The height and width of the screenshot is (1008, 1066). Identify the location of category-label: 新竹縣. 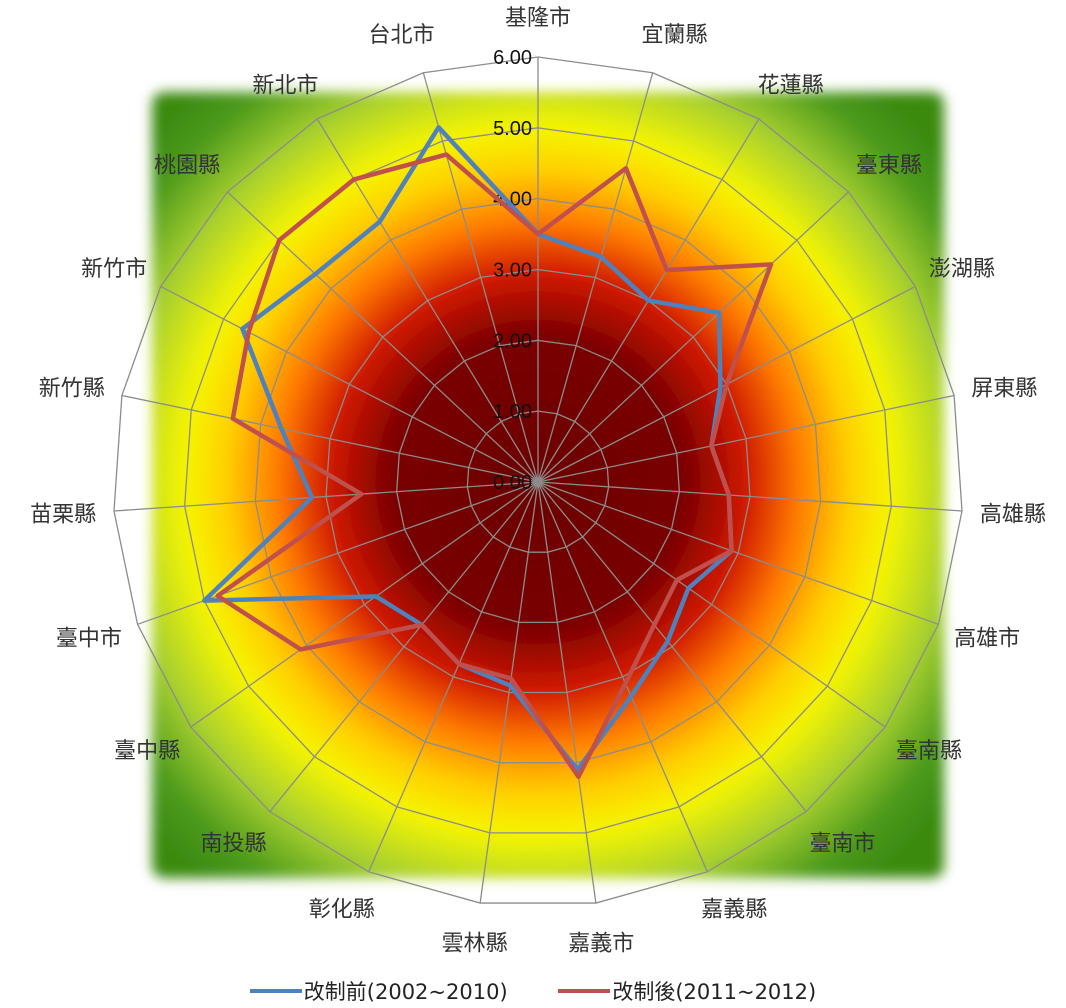
(72, 388).